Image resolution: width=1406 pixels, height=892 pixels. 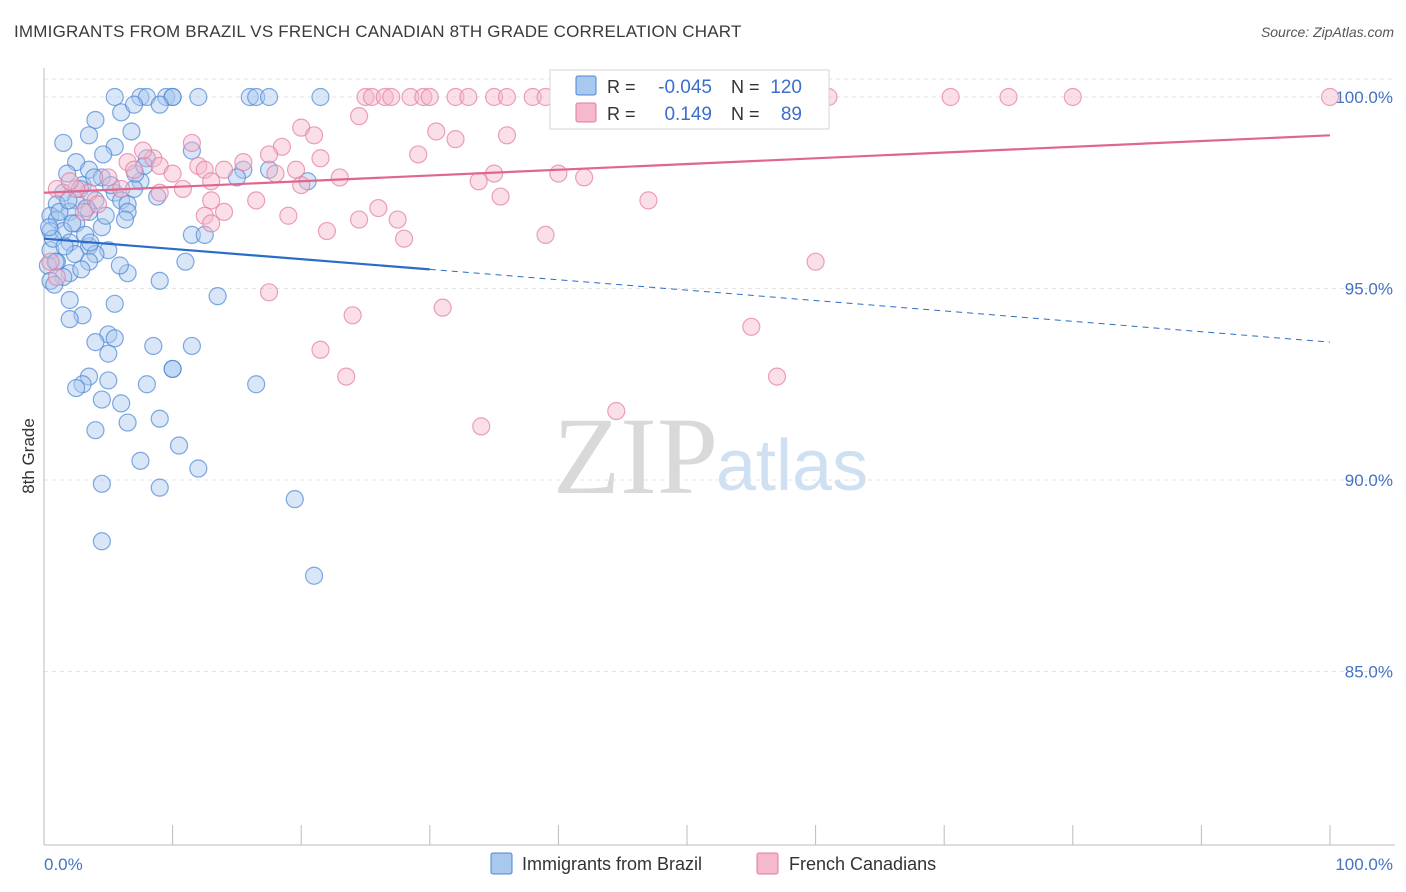 I want to click on stats-french-n-label: N =, so click(x=745, y=114).